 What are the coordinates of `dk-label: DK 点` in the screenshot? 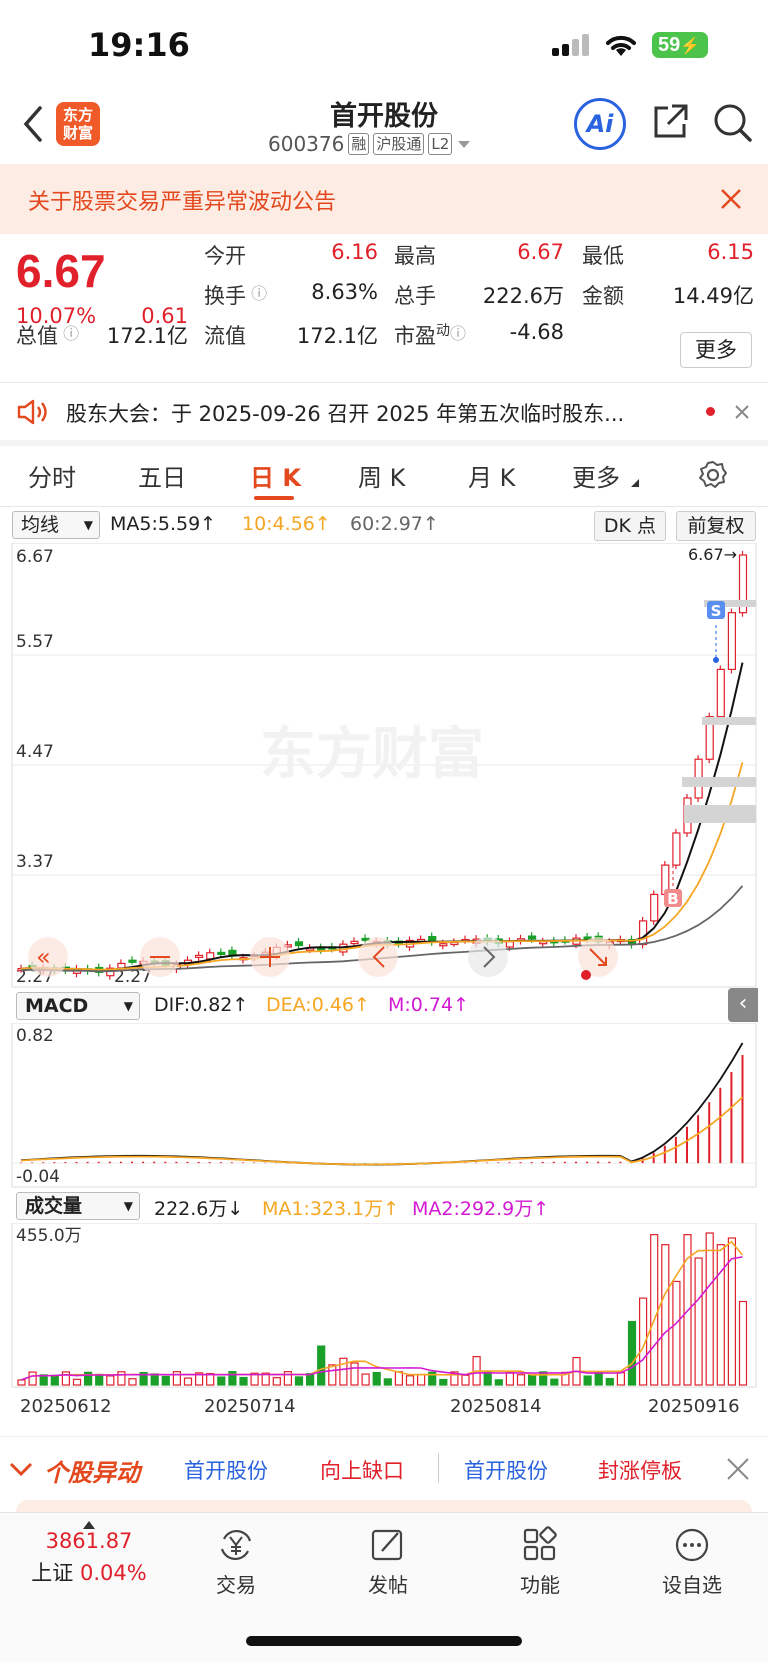 It's located at (630, 526).